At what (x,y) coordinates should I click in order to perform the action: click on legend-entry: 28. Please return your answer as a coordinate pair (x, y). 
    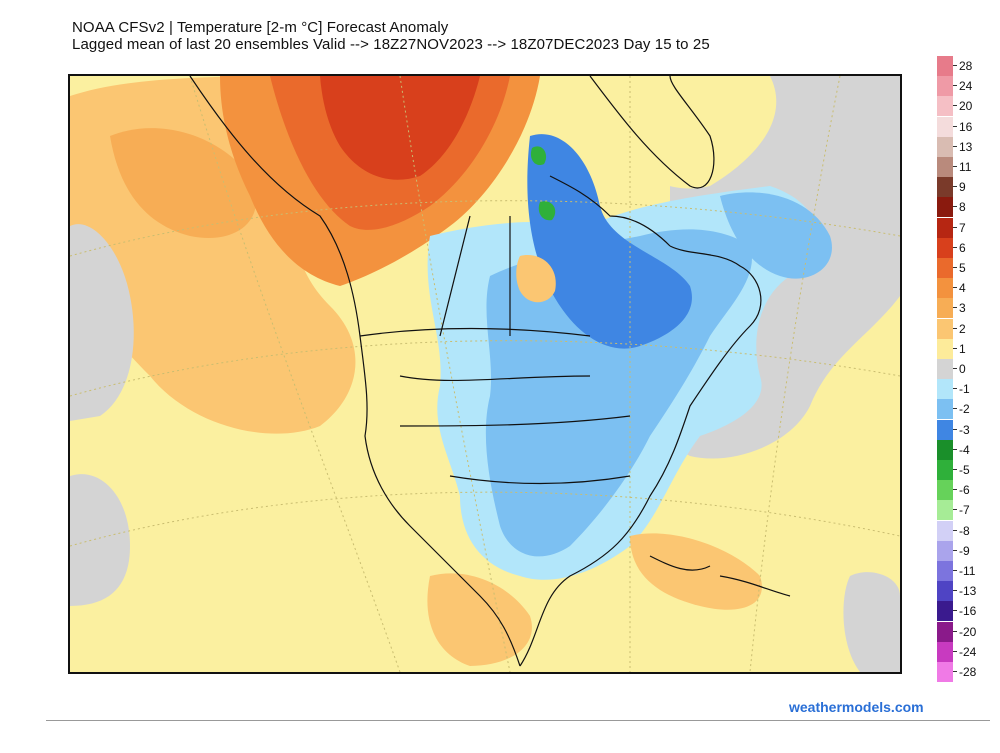
    Looking at the image, I should click on (965, 66).